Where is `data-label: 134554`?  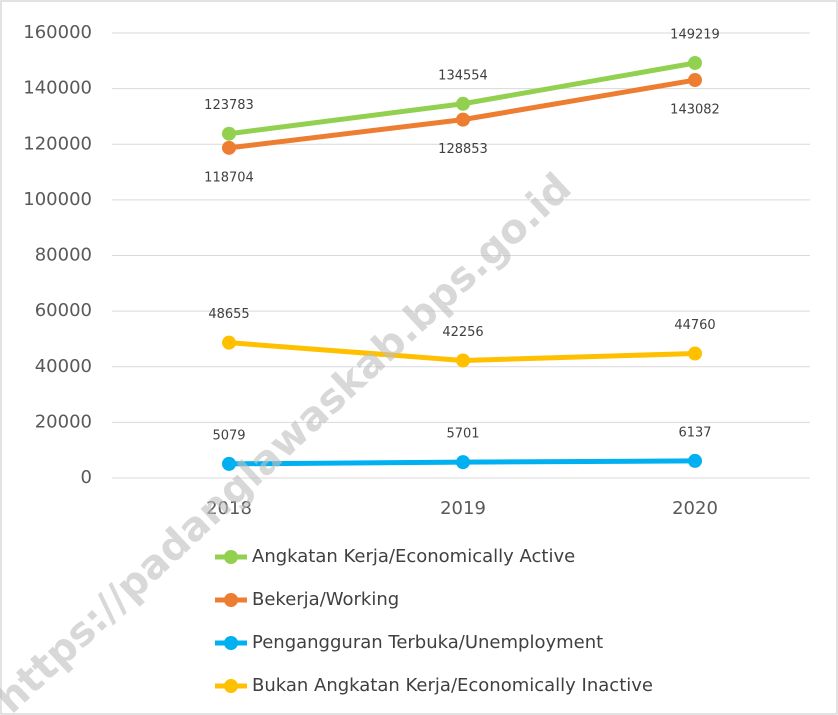
data-label: 134554 is located at coordinates (463, 75).